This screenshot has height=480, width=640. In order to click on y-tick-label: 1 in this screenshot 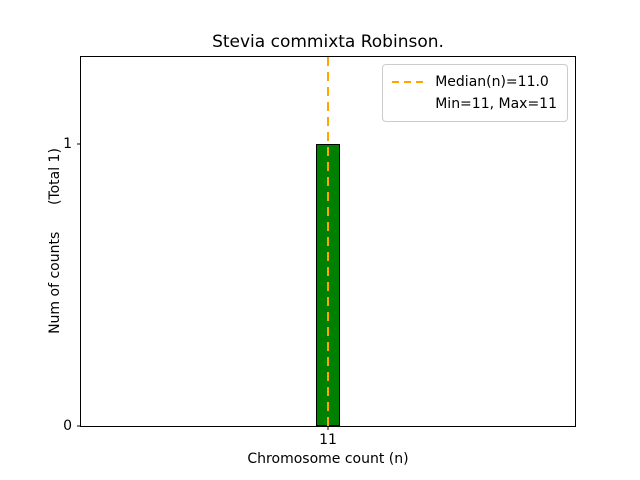, I will do `click(67, 144)`.